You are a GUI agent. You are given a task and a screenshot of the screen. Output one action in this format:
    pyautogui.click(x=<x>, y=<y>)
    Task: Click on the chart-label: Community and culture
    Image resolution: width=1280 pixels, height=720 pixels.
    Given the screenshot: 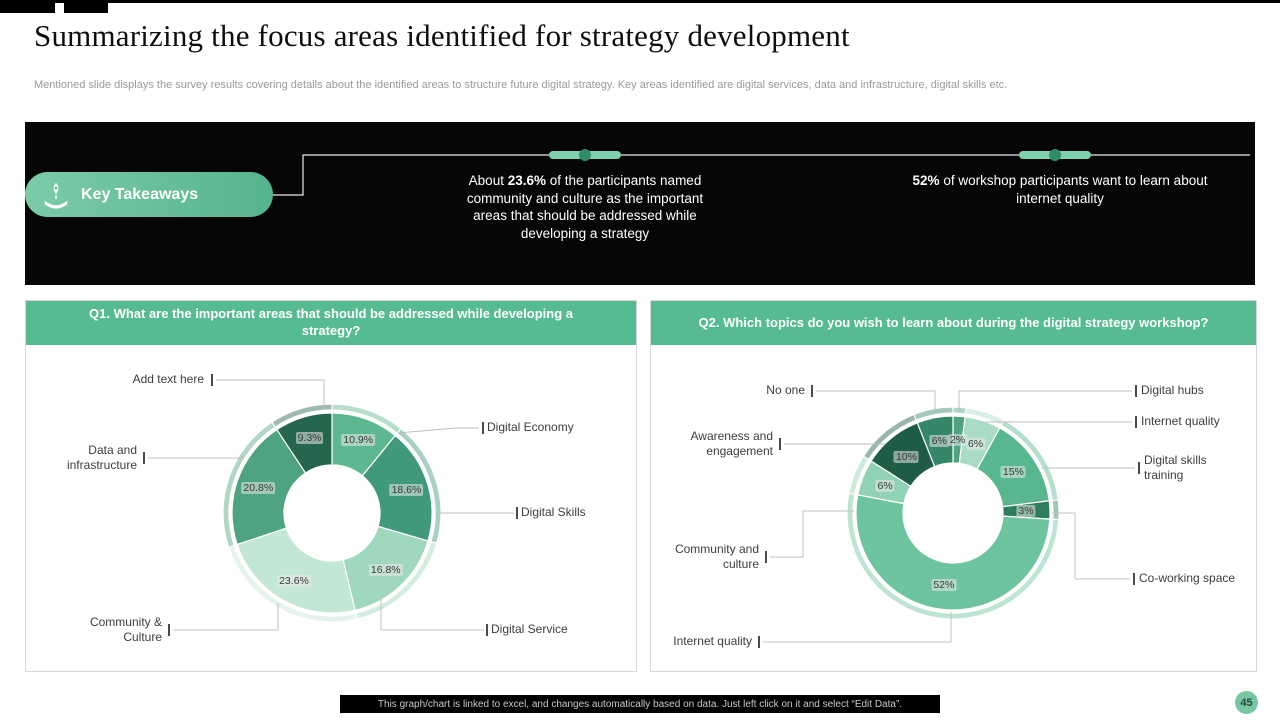 What is the action you would take?
    pyautogui.click(x=716, y=556)
    